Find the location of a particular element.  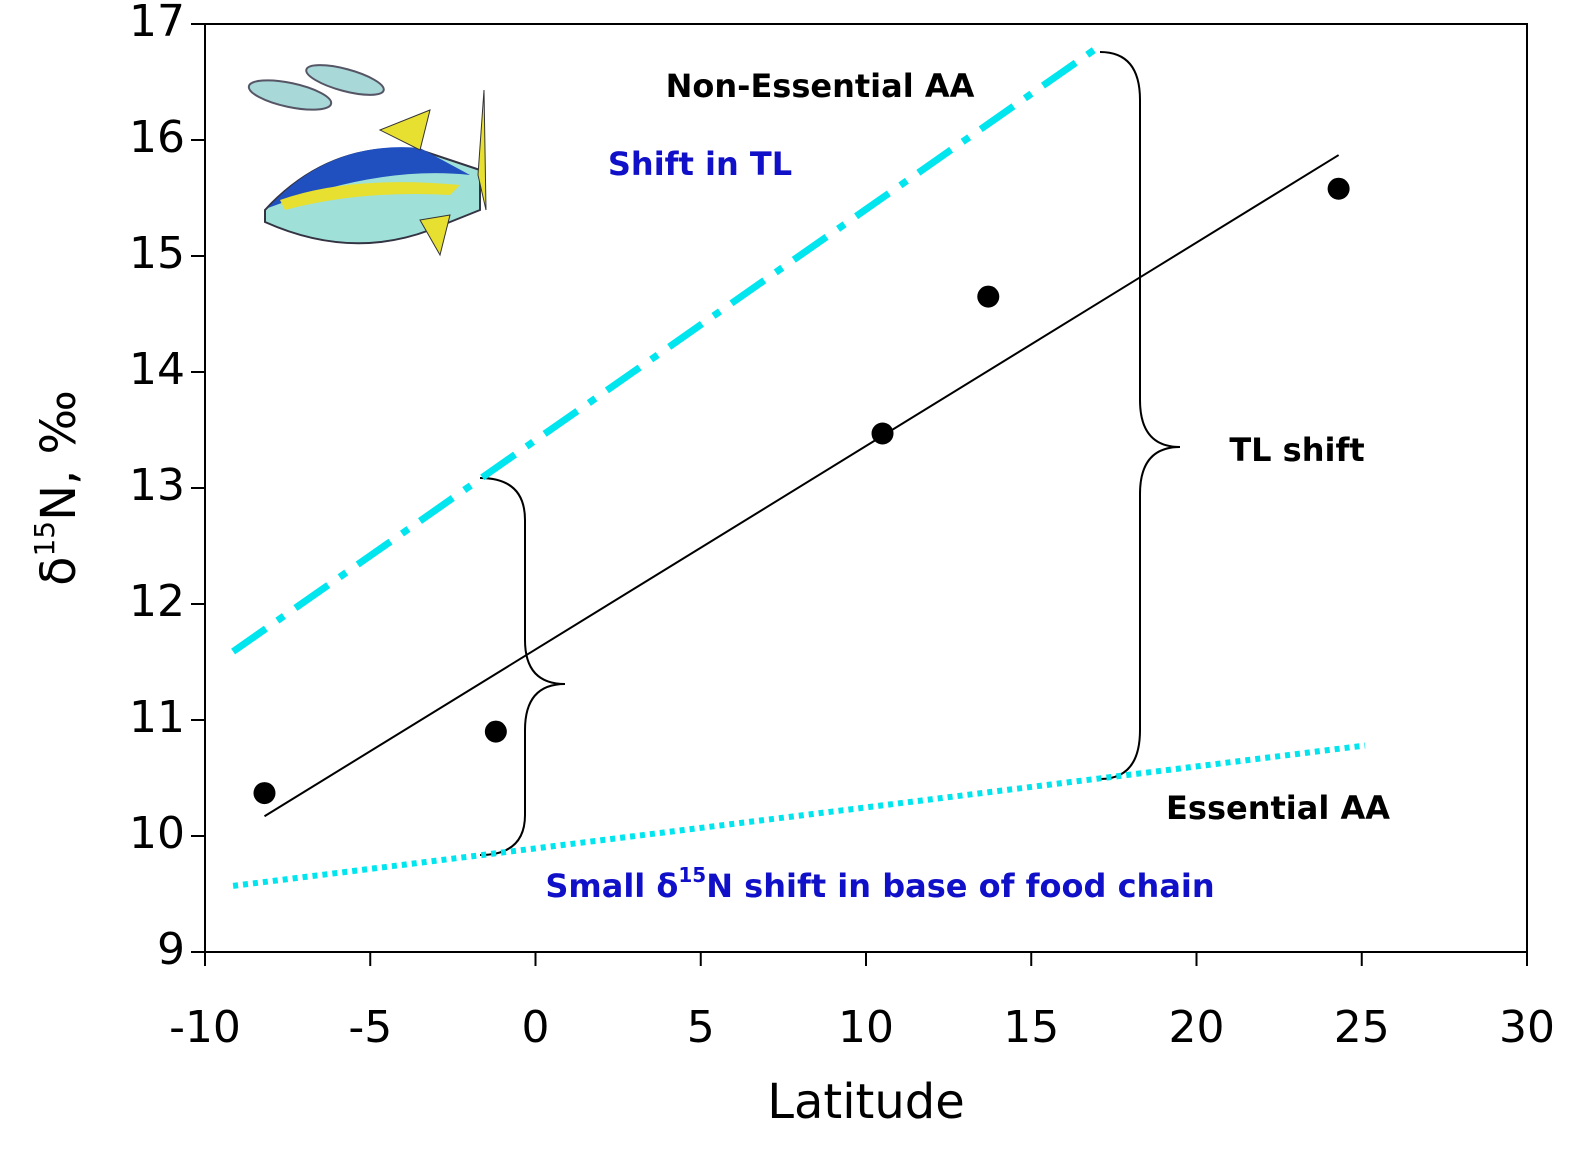

text-part: N, ‰ is located at coordinates (59, 455).